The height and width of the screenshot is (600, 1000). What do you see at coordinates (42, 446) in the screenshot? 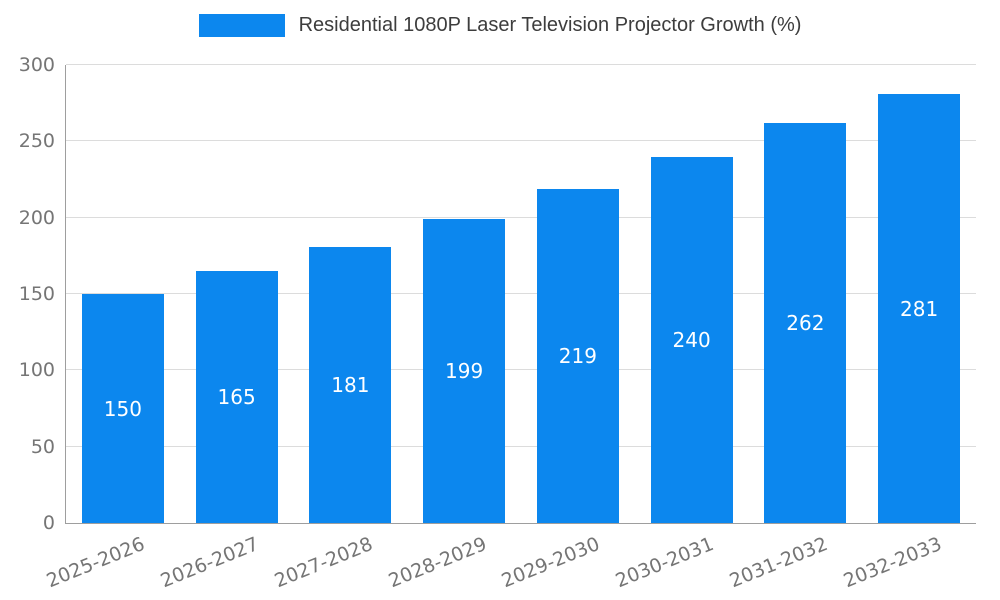
I see `y-axis-tick-label: 50` at bounding box center [42, 446].